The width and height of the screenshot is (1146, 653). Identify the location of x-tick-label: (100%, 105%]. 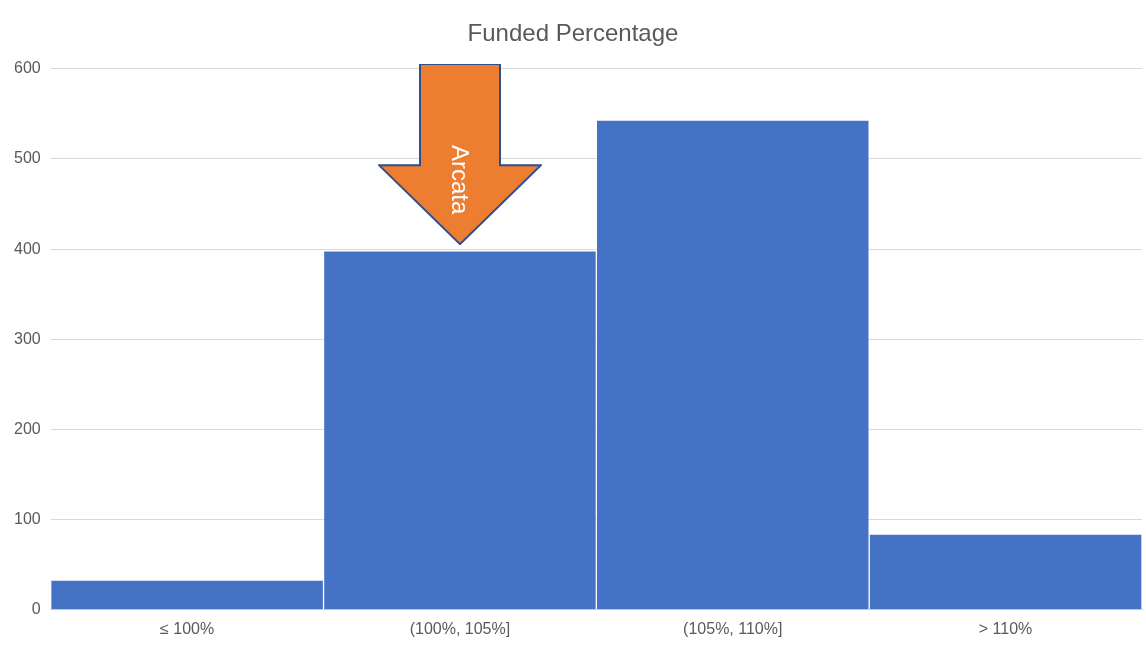
(460, 628).